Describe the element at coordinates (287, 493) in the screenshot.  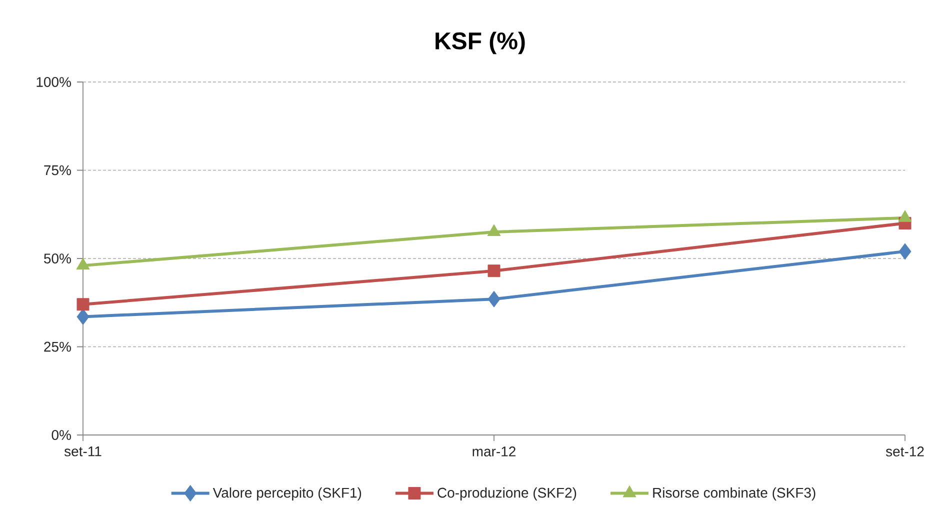
I see `legend-label: Valore percepito (SKF1)` at that location.